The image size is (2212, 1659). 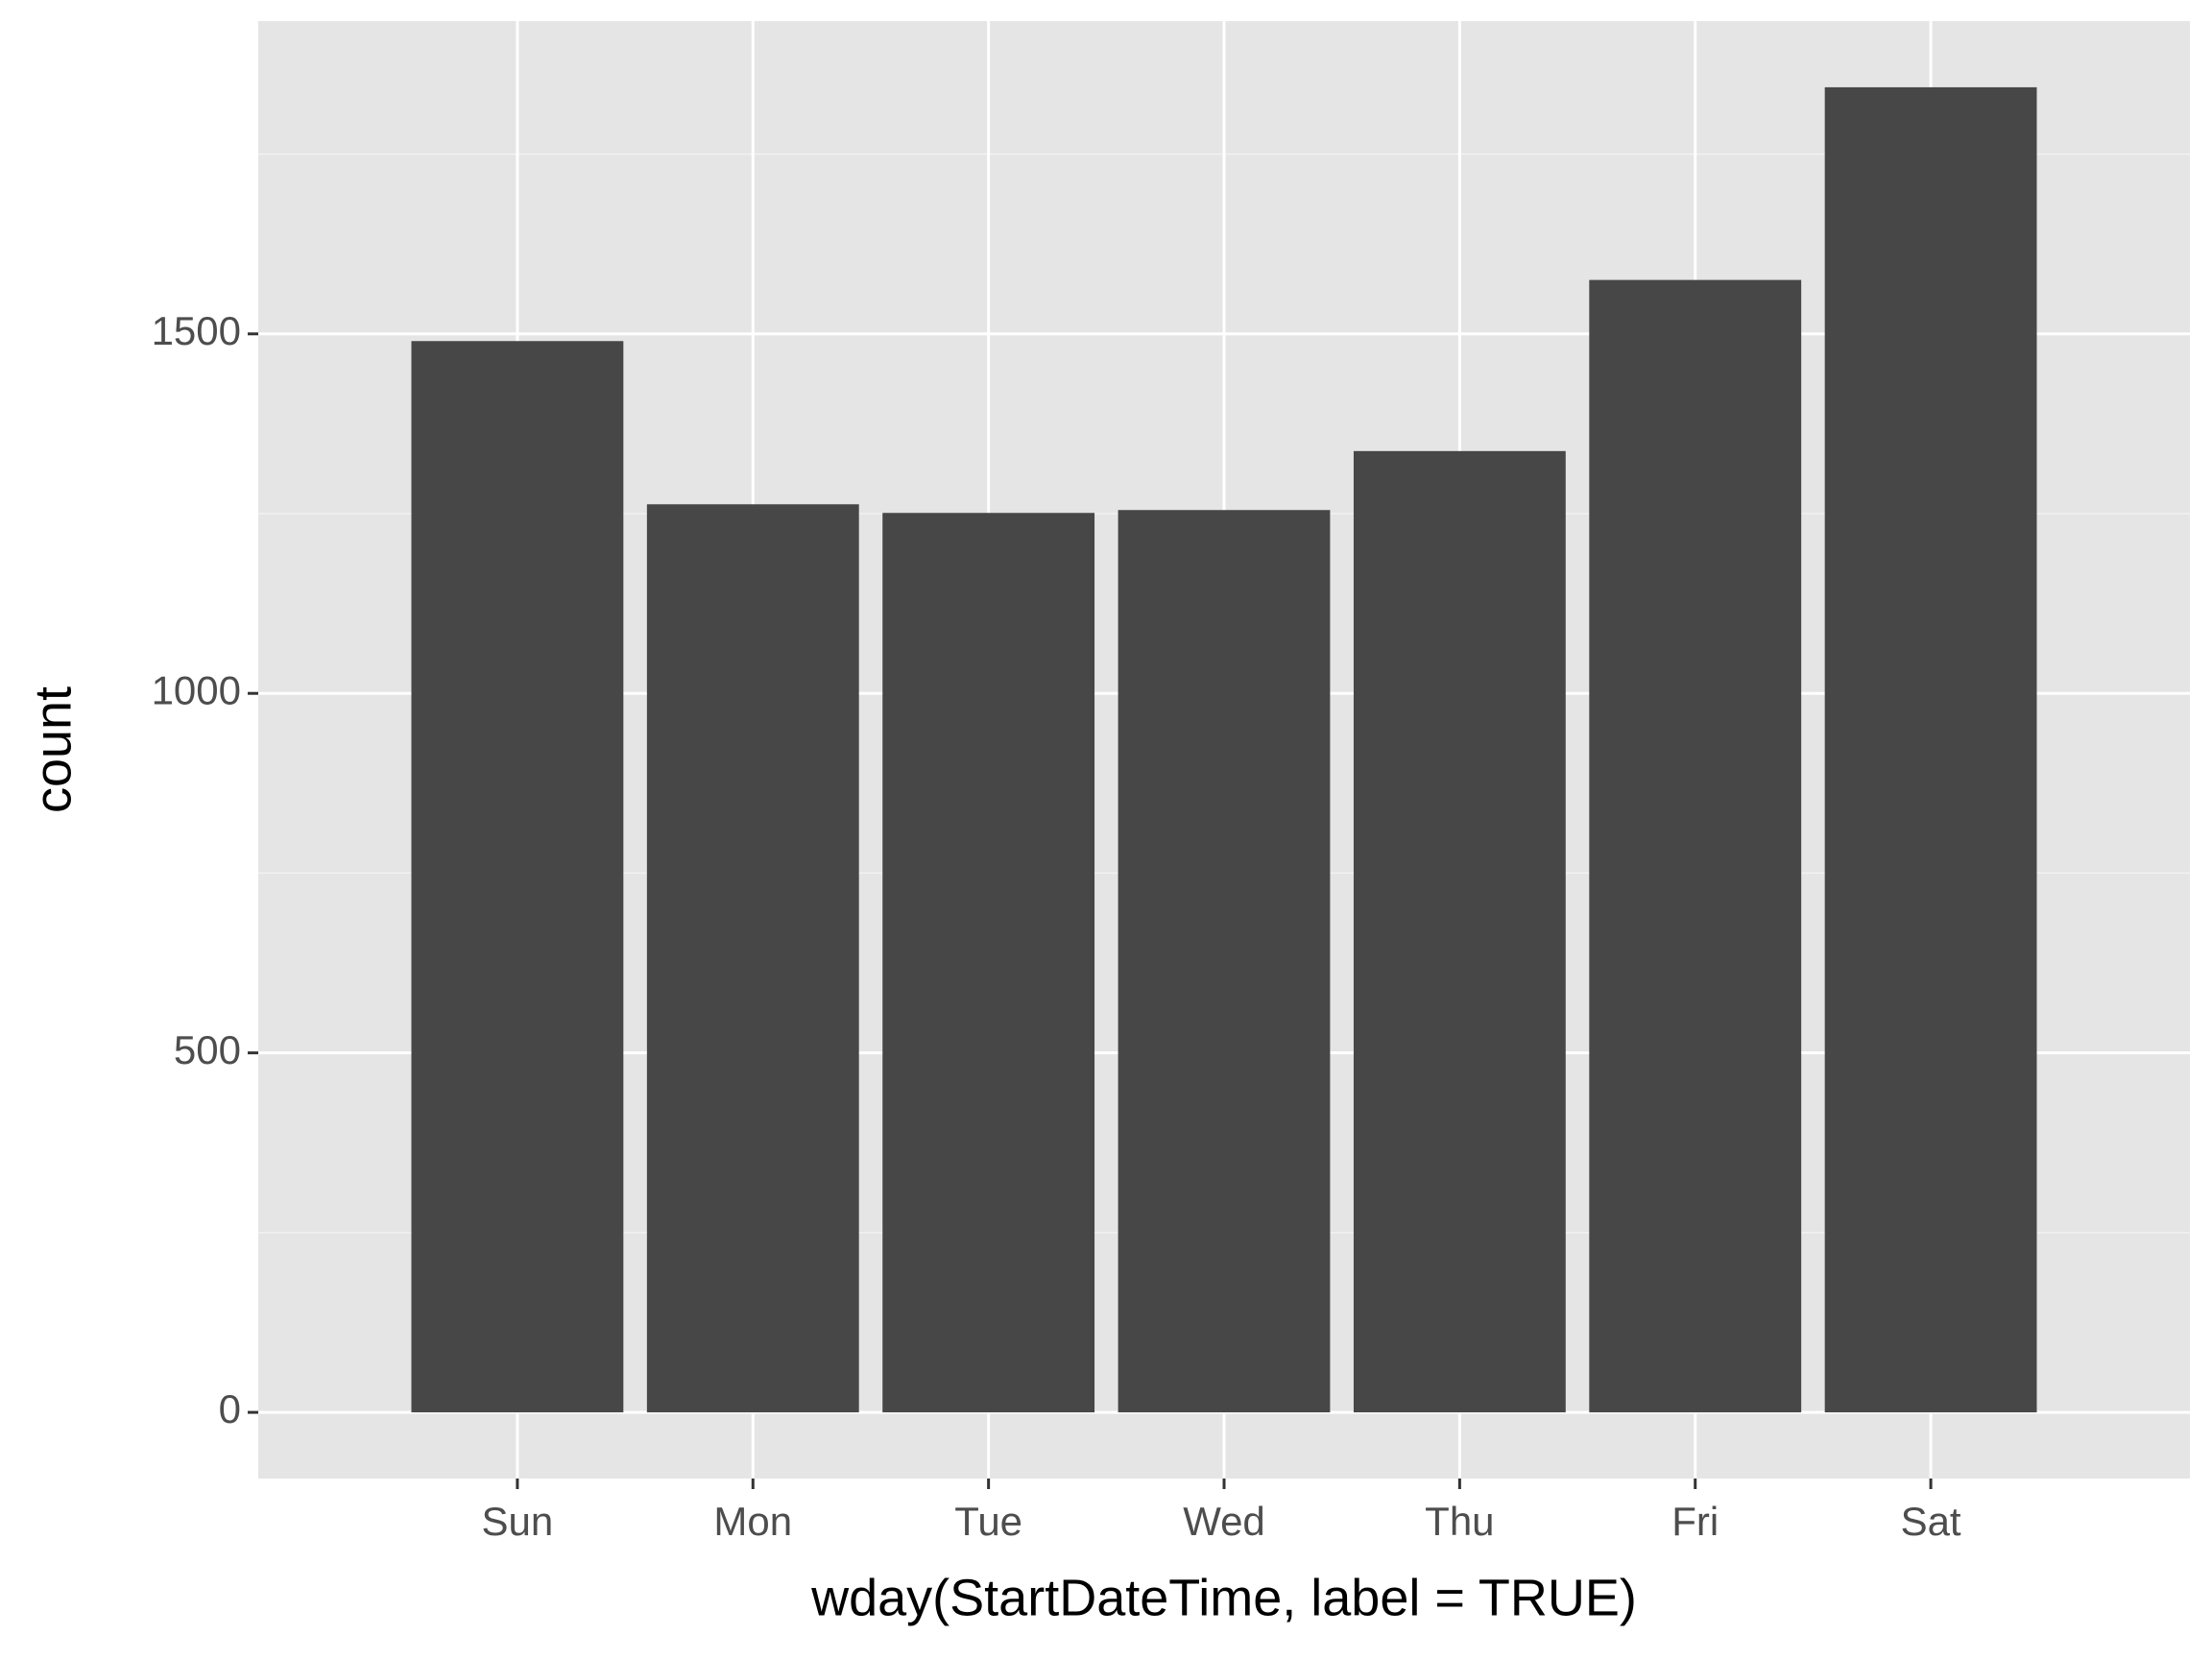 I want to click on x-tick-label: Tue, so click(x=988, y=1522).